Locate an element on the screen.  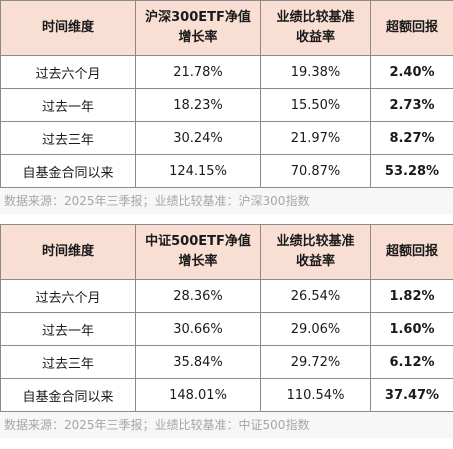
cell-bench: 110.54% is located at coordinates (315, 395).